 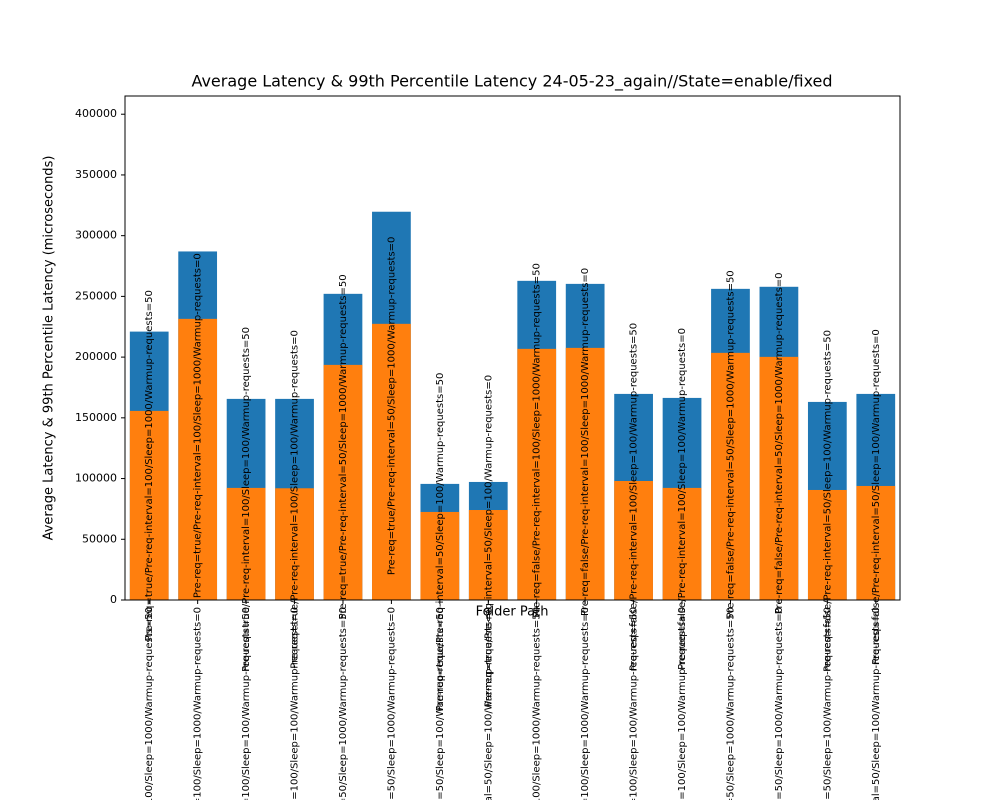 I want to click on y-tick-label: 150000, so click(x=96, y=417).